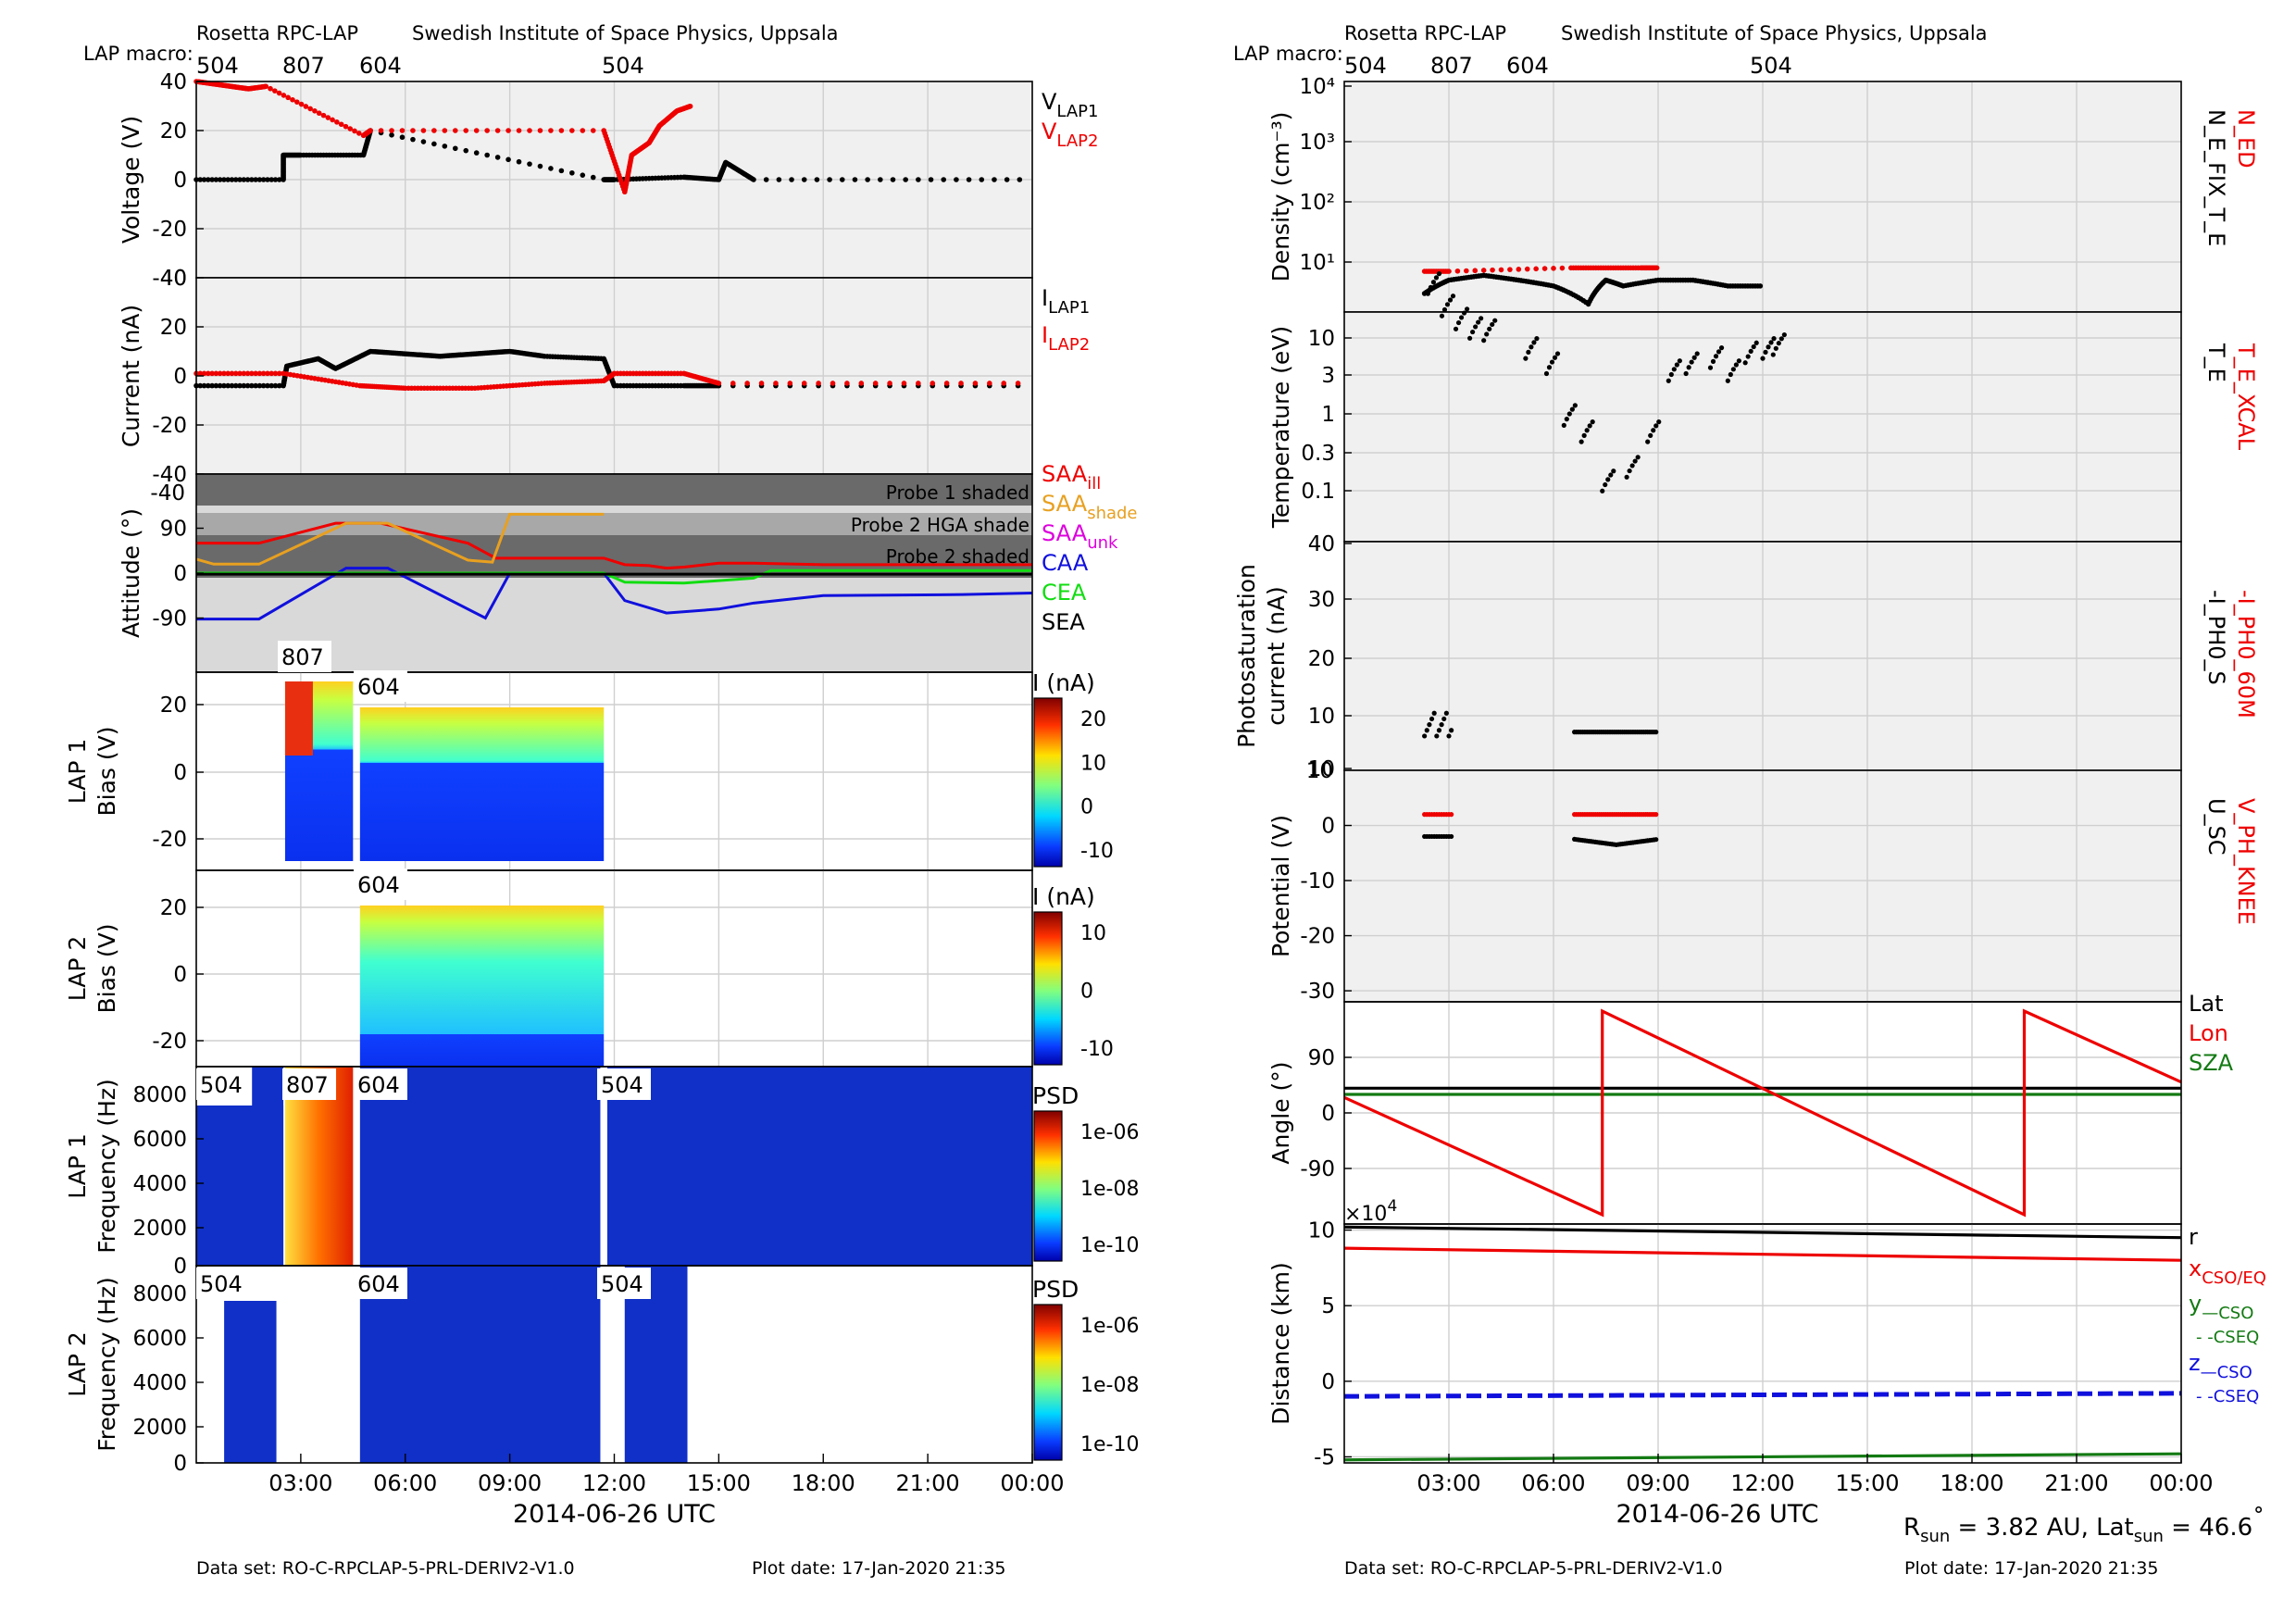 The width and height of the screenshot is (2296, 1624). What do you see at coordinates (180, 975) in the screenshot?
I see `lap2bias-ytick-label: 0` at bounding box center [180, 975].